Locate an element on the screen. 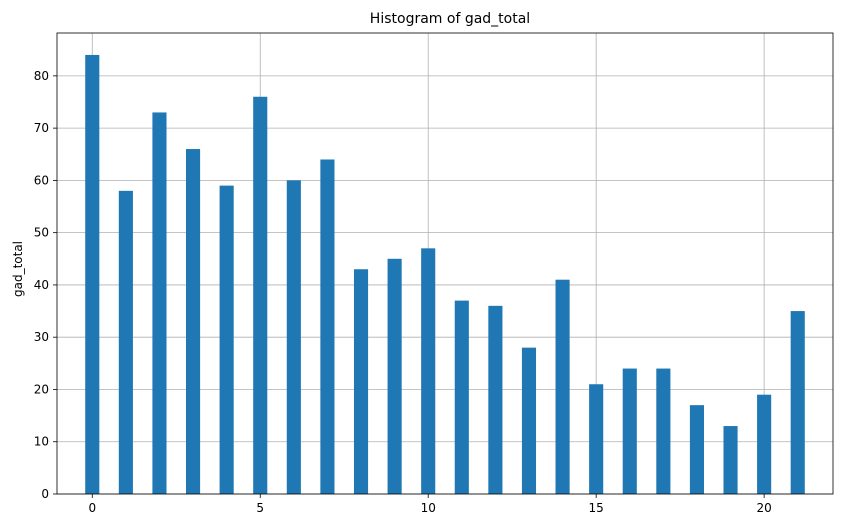 Image resolution: width=842 pixels, height=528 pixels. y-tick-label: 60 is located at coordinates (41, 180).